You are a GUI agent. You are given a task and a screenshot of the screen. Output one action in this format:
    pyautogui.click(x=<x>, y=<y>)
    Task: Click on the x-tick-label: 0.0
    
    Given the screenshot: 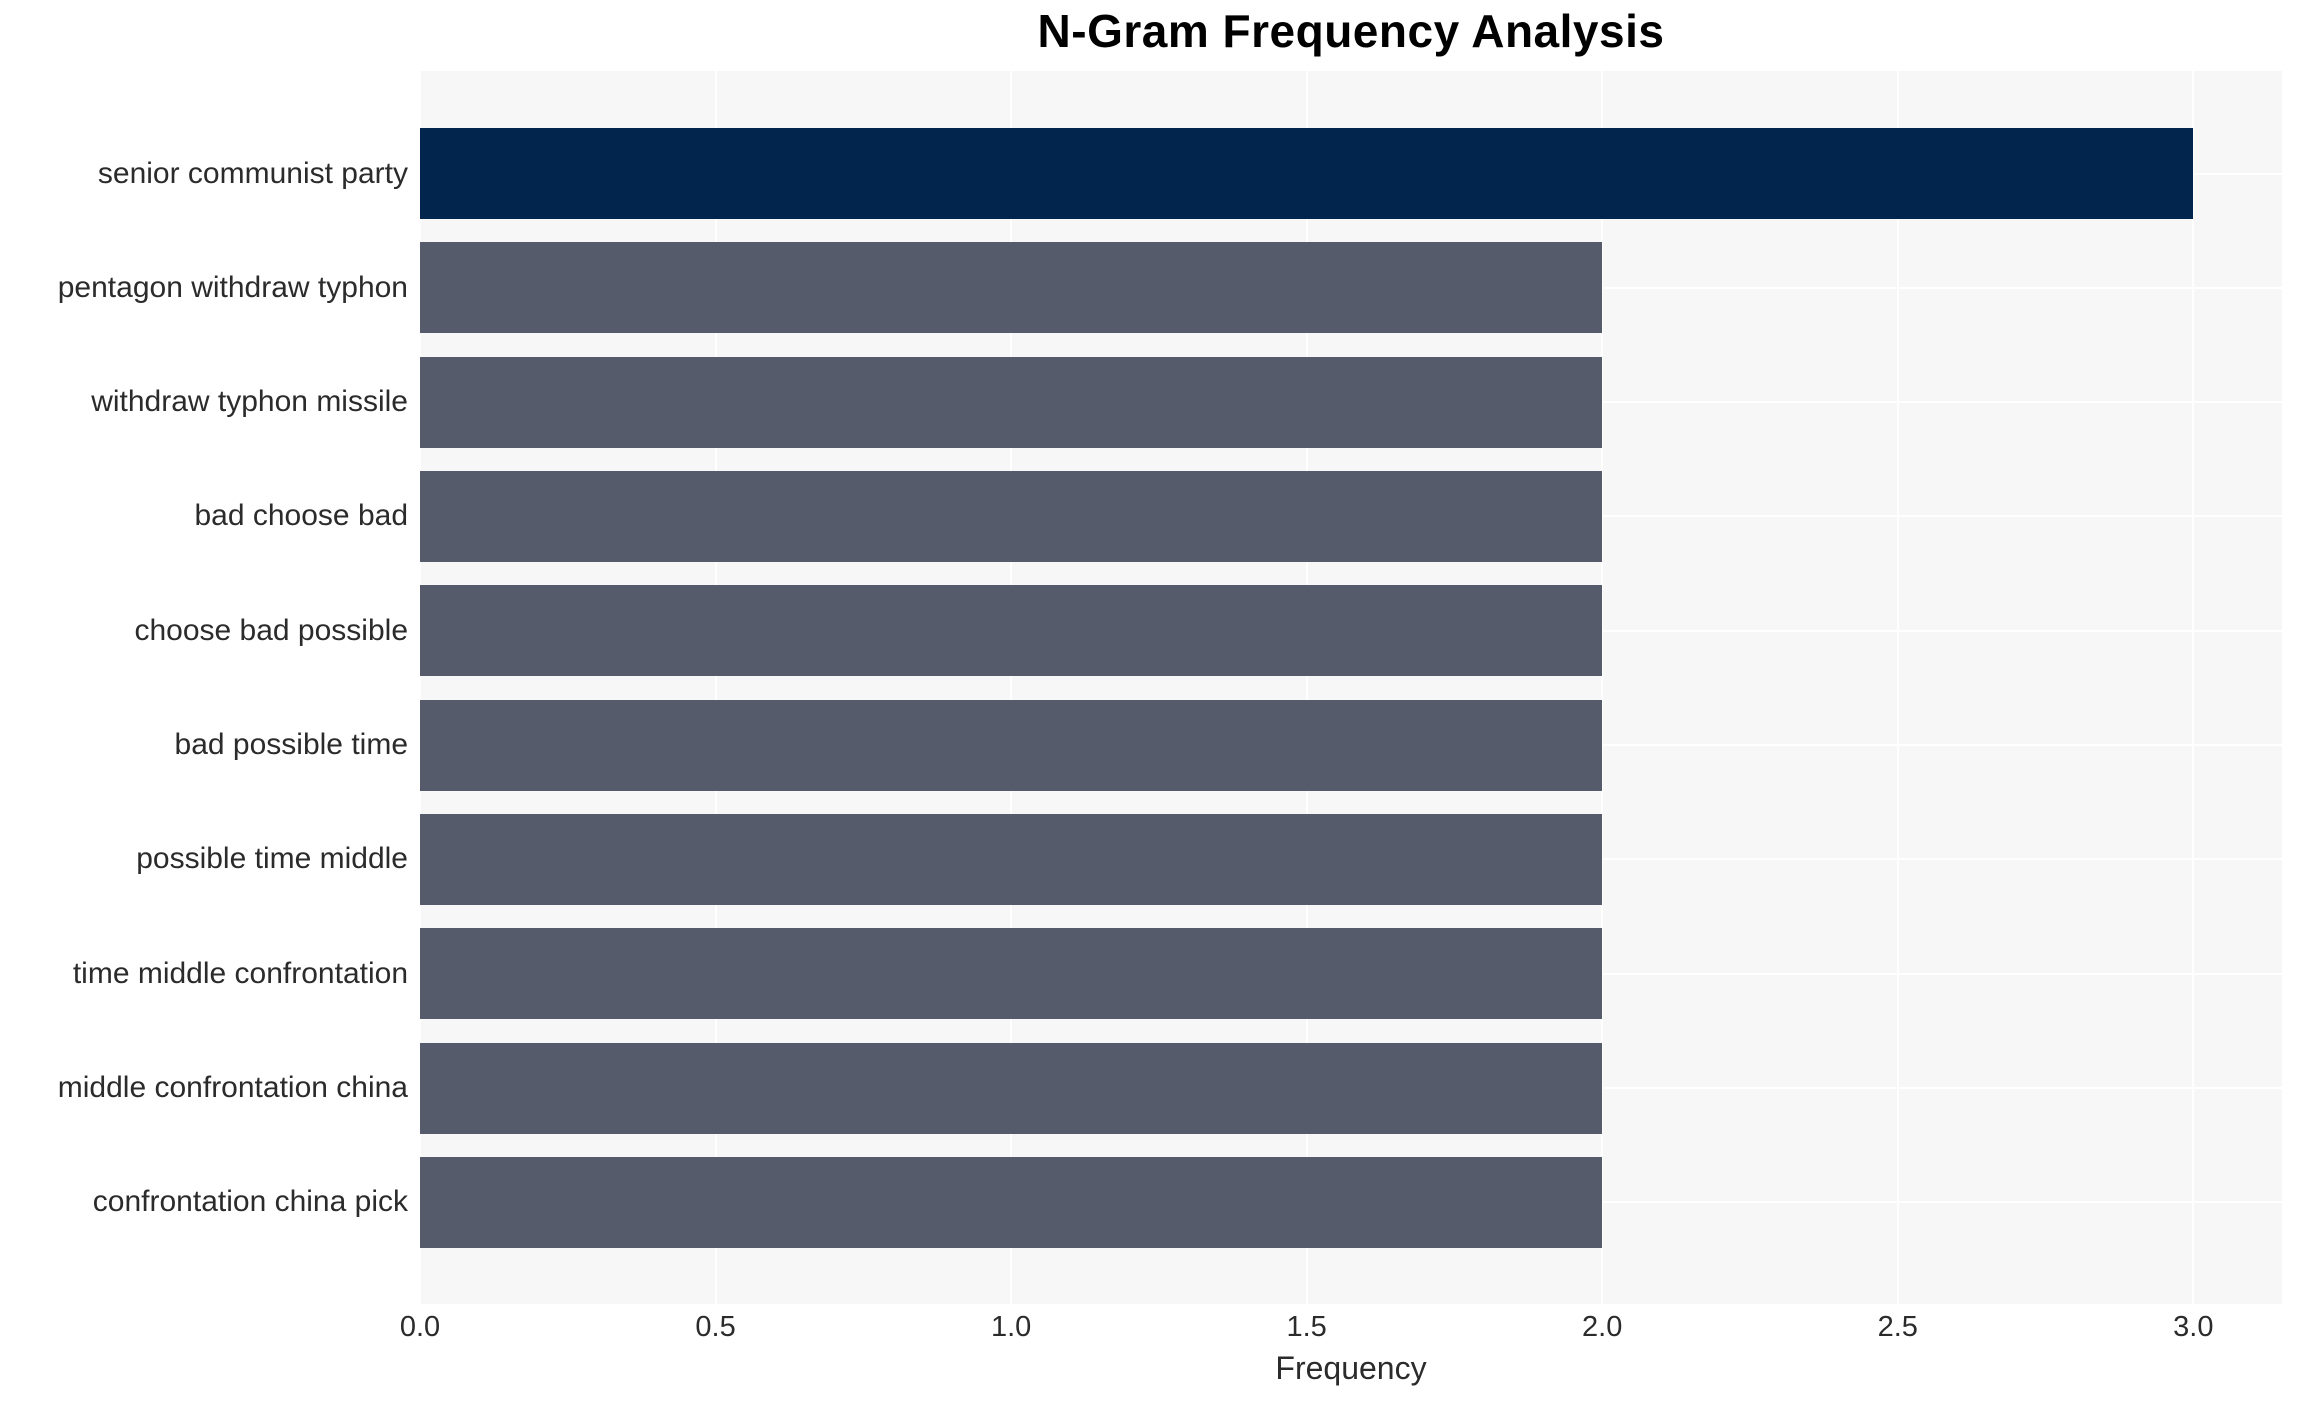 What is the action you would take?
    pyautogui.click(x=420, y=1327)
    